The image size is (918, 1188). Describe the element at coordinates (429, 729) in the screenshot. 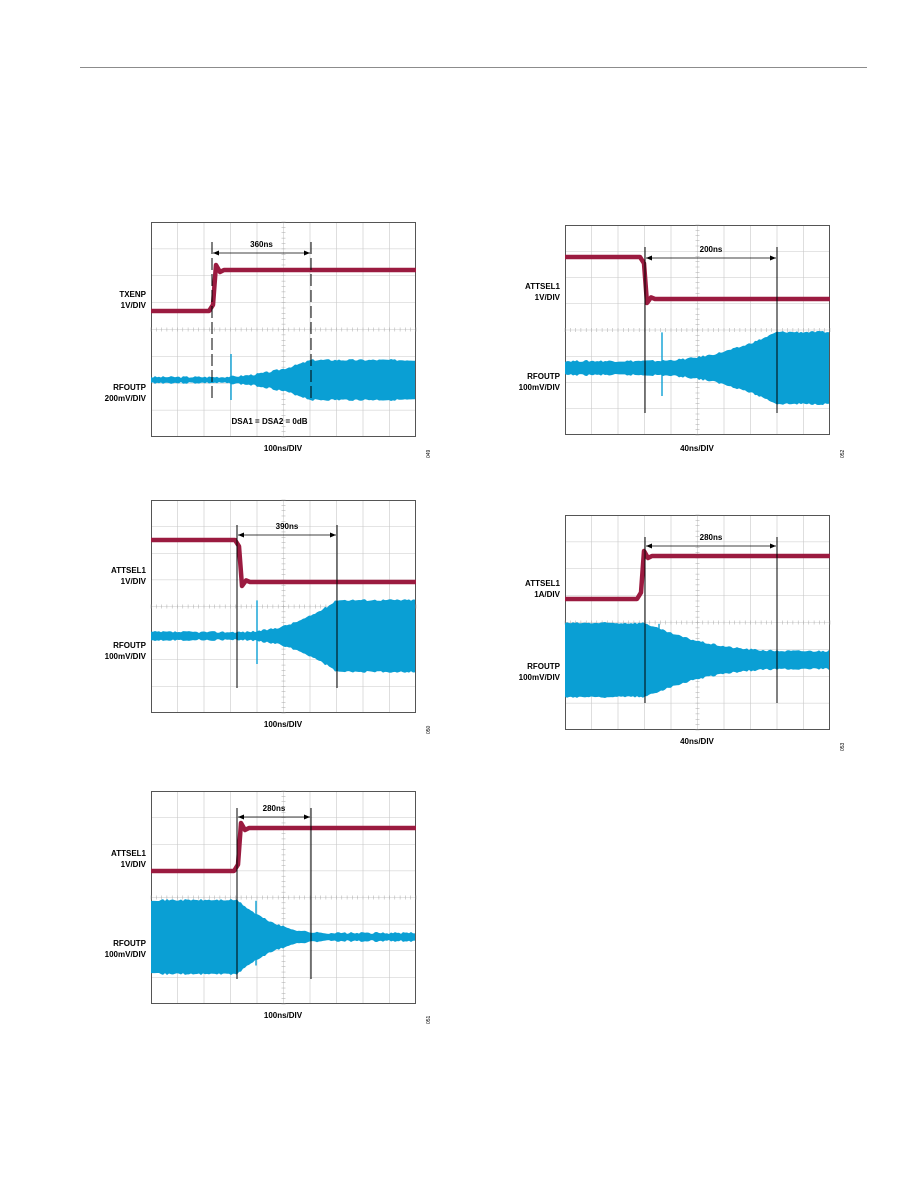

I see `figure-code: 050` at that location.